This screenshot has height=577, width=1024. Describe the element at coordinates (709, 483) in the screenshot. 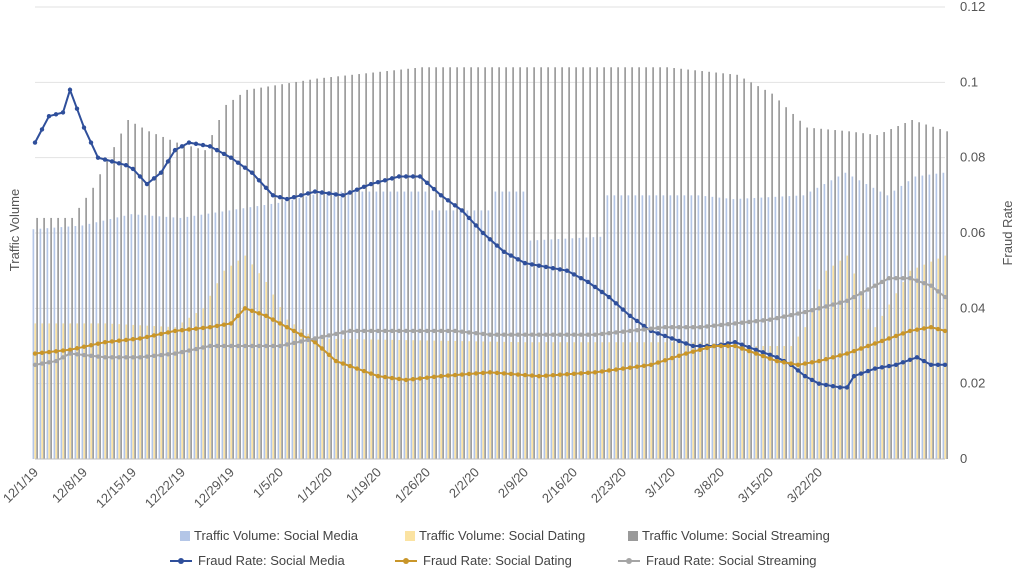

I see `x-tick-label: 3/8/20` at that location.